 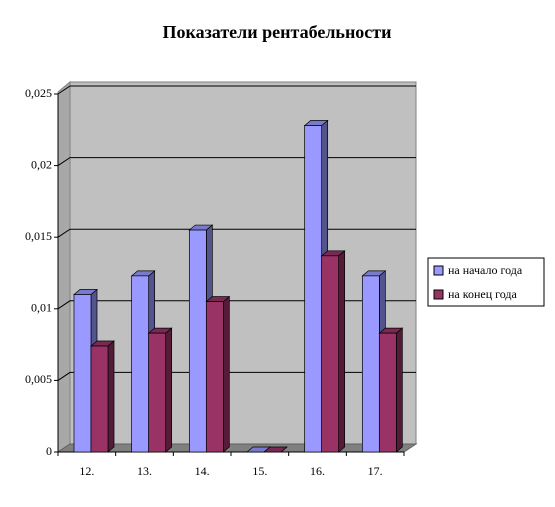 I want to click on chart-title: Показатели рентабельности, so click(x=276, y=32).